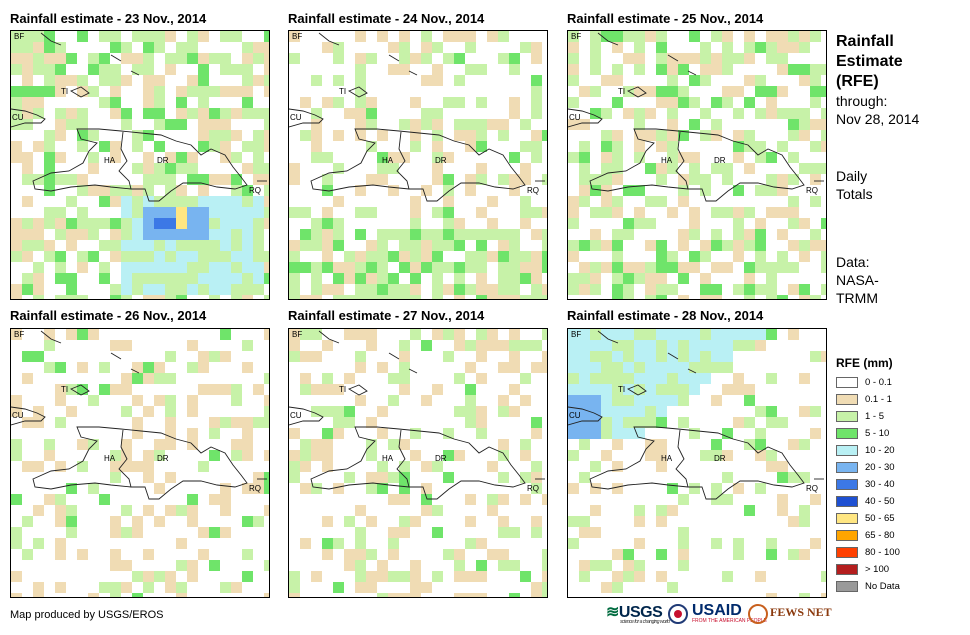  What do you see at coordinates (882, 586) in the screenshot?
I see `legend-label: No Data` at bounding box center [882, 586].